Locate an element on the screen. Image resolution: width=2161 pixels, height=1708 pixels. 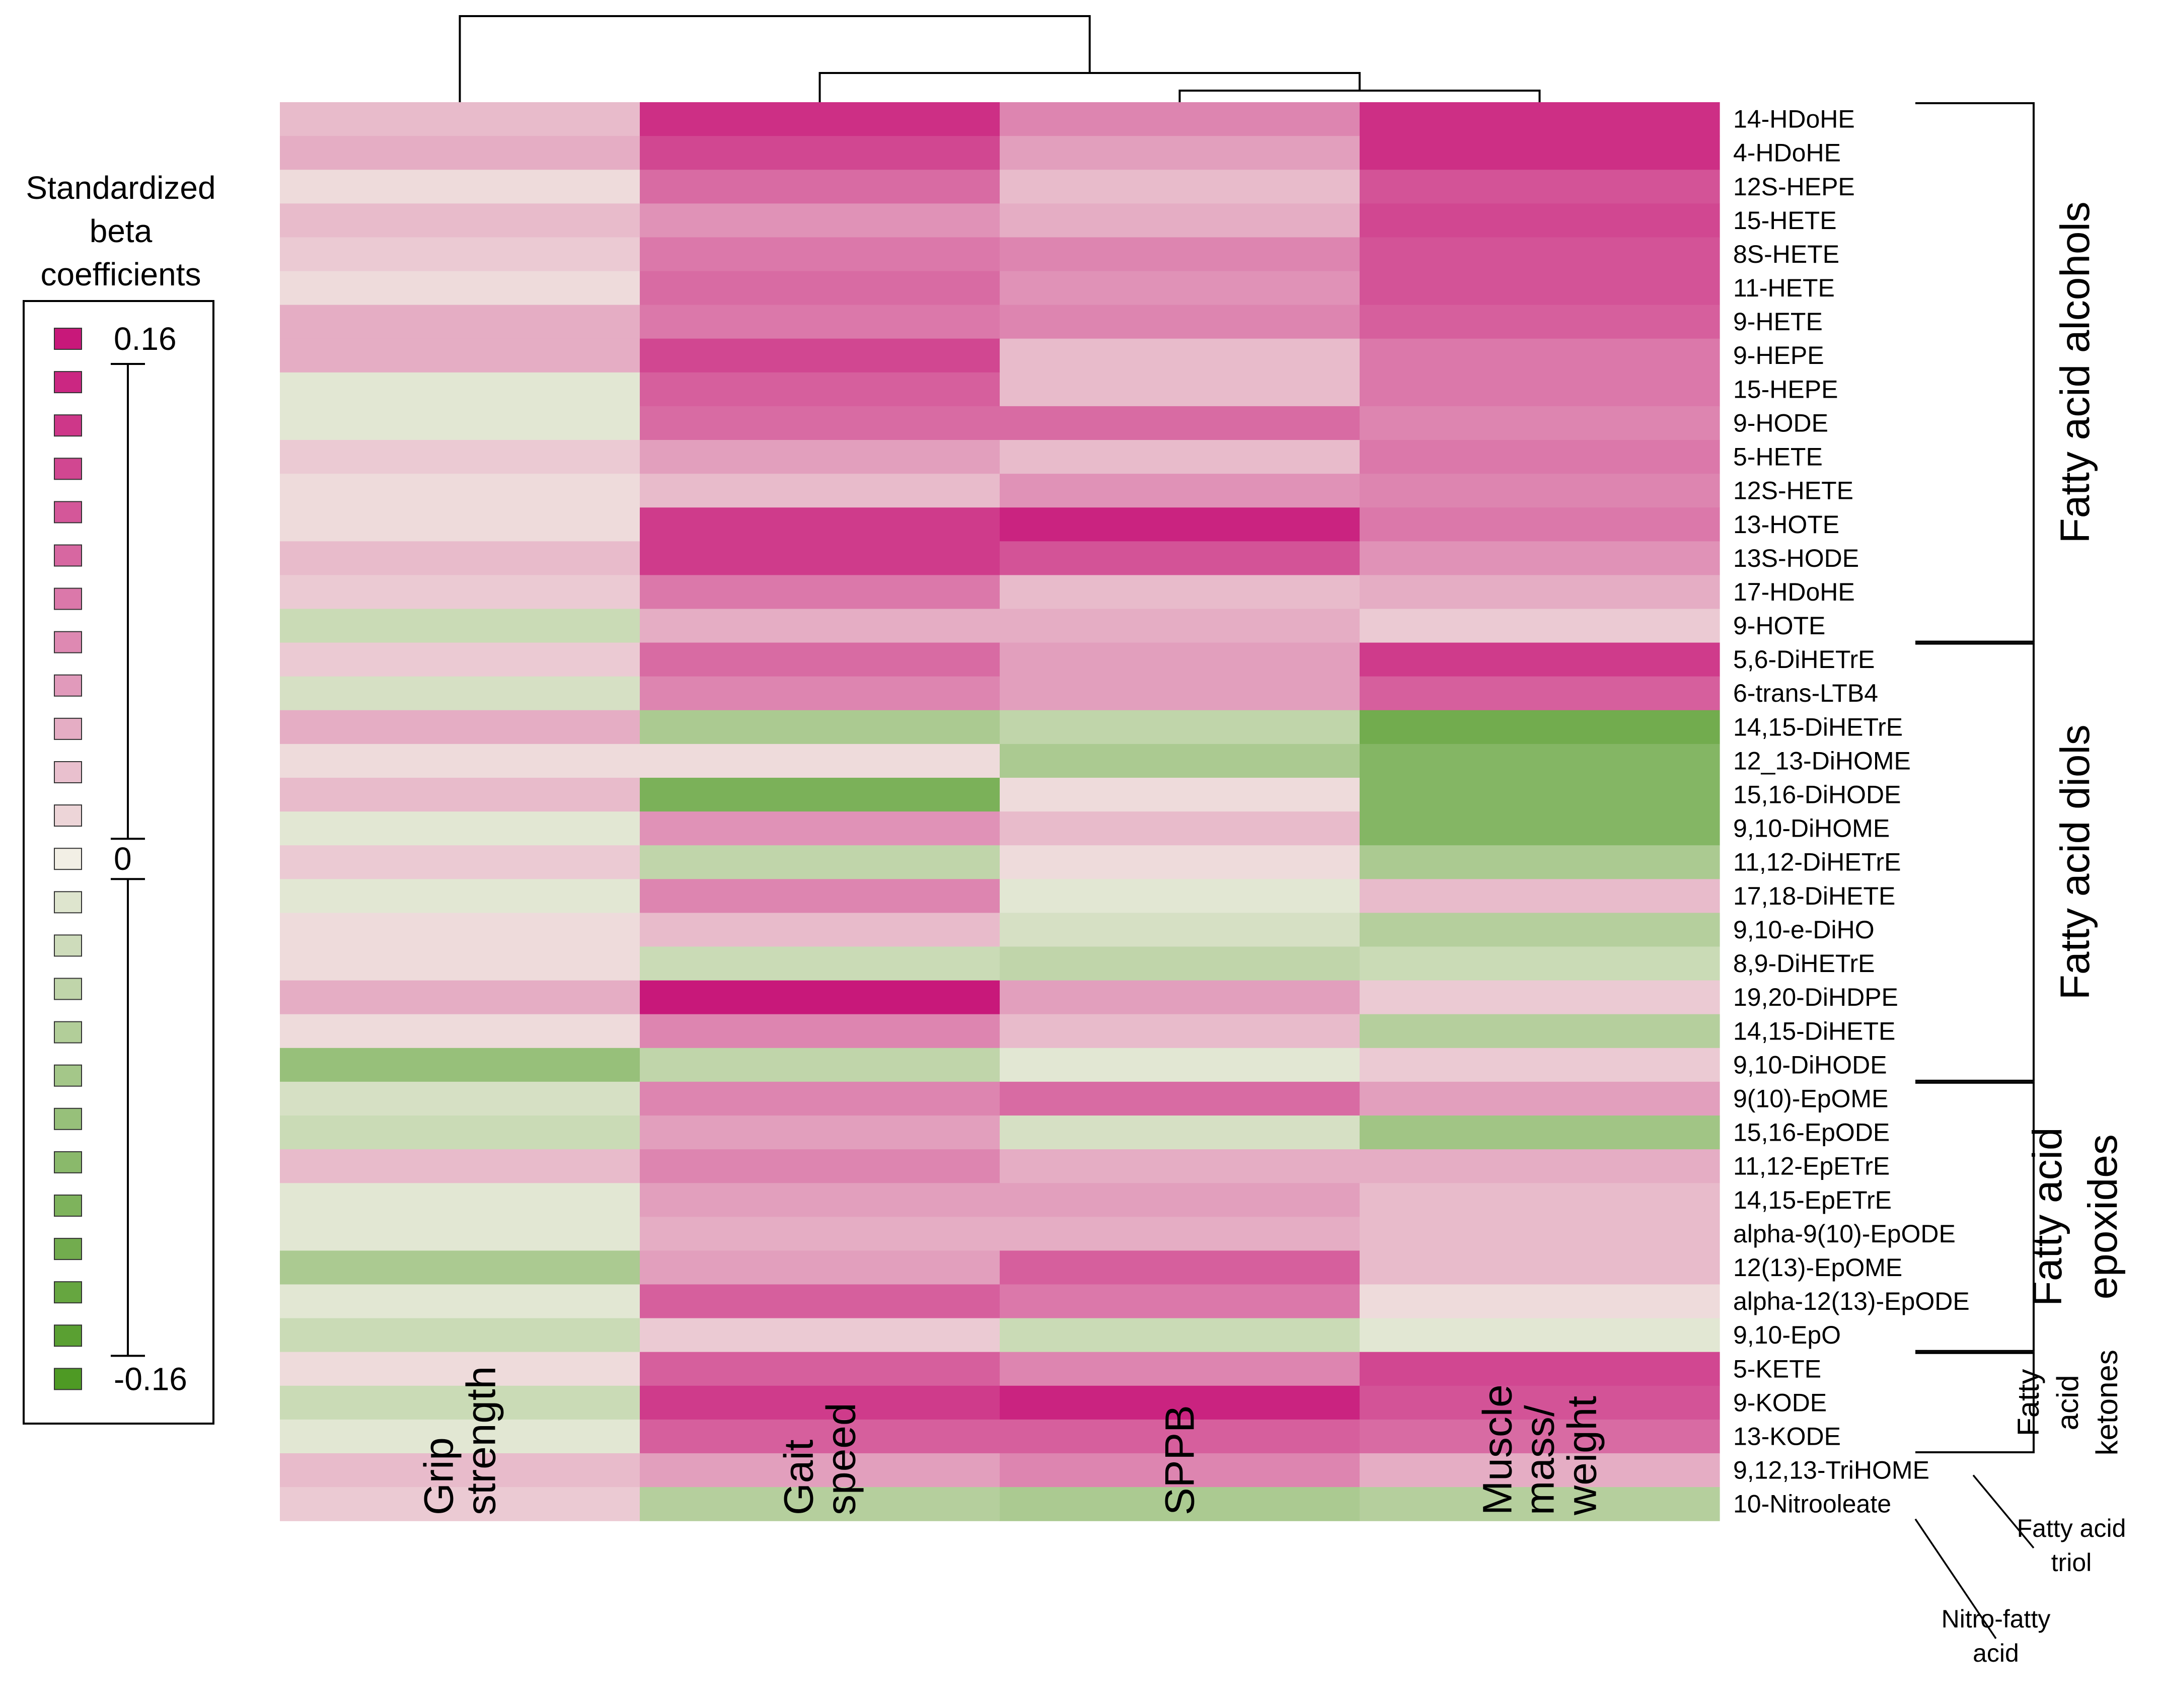
callout-label: Nitro-fatty is located at coordinates (1997, 1619).